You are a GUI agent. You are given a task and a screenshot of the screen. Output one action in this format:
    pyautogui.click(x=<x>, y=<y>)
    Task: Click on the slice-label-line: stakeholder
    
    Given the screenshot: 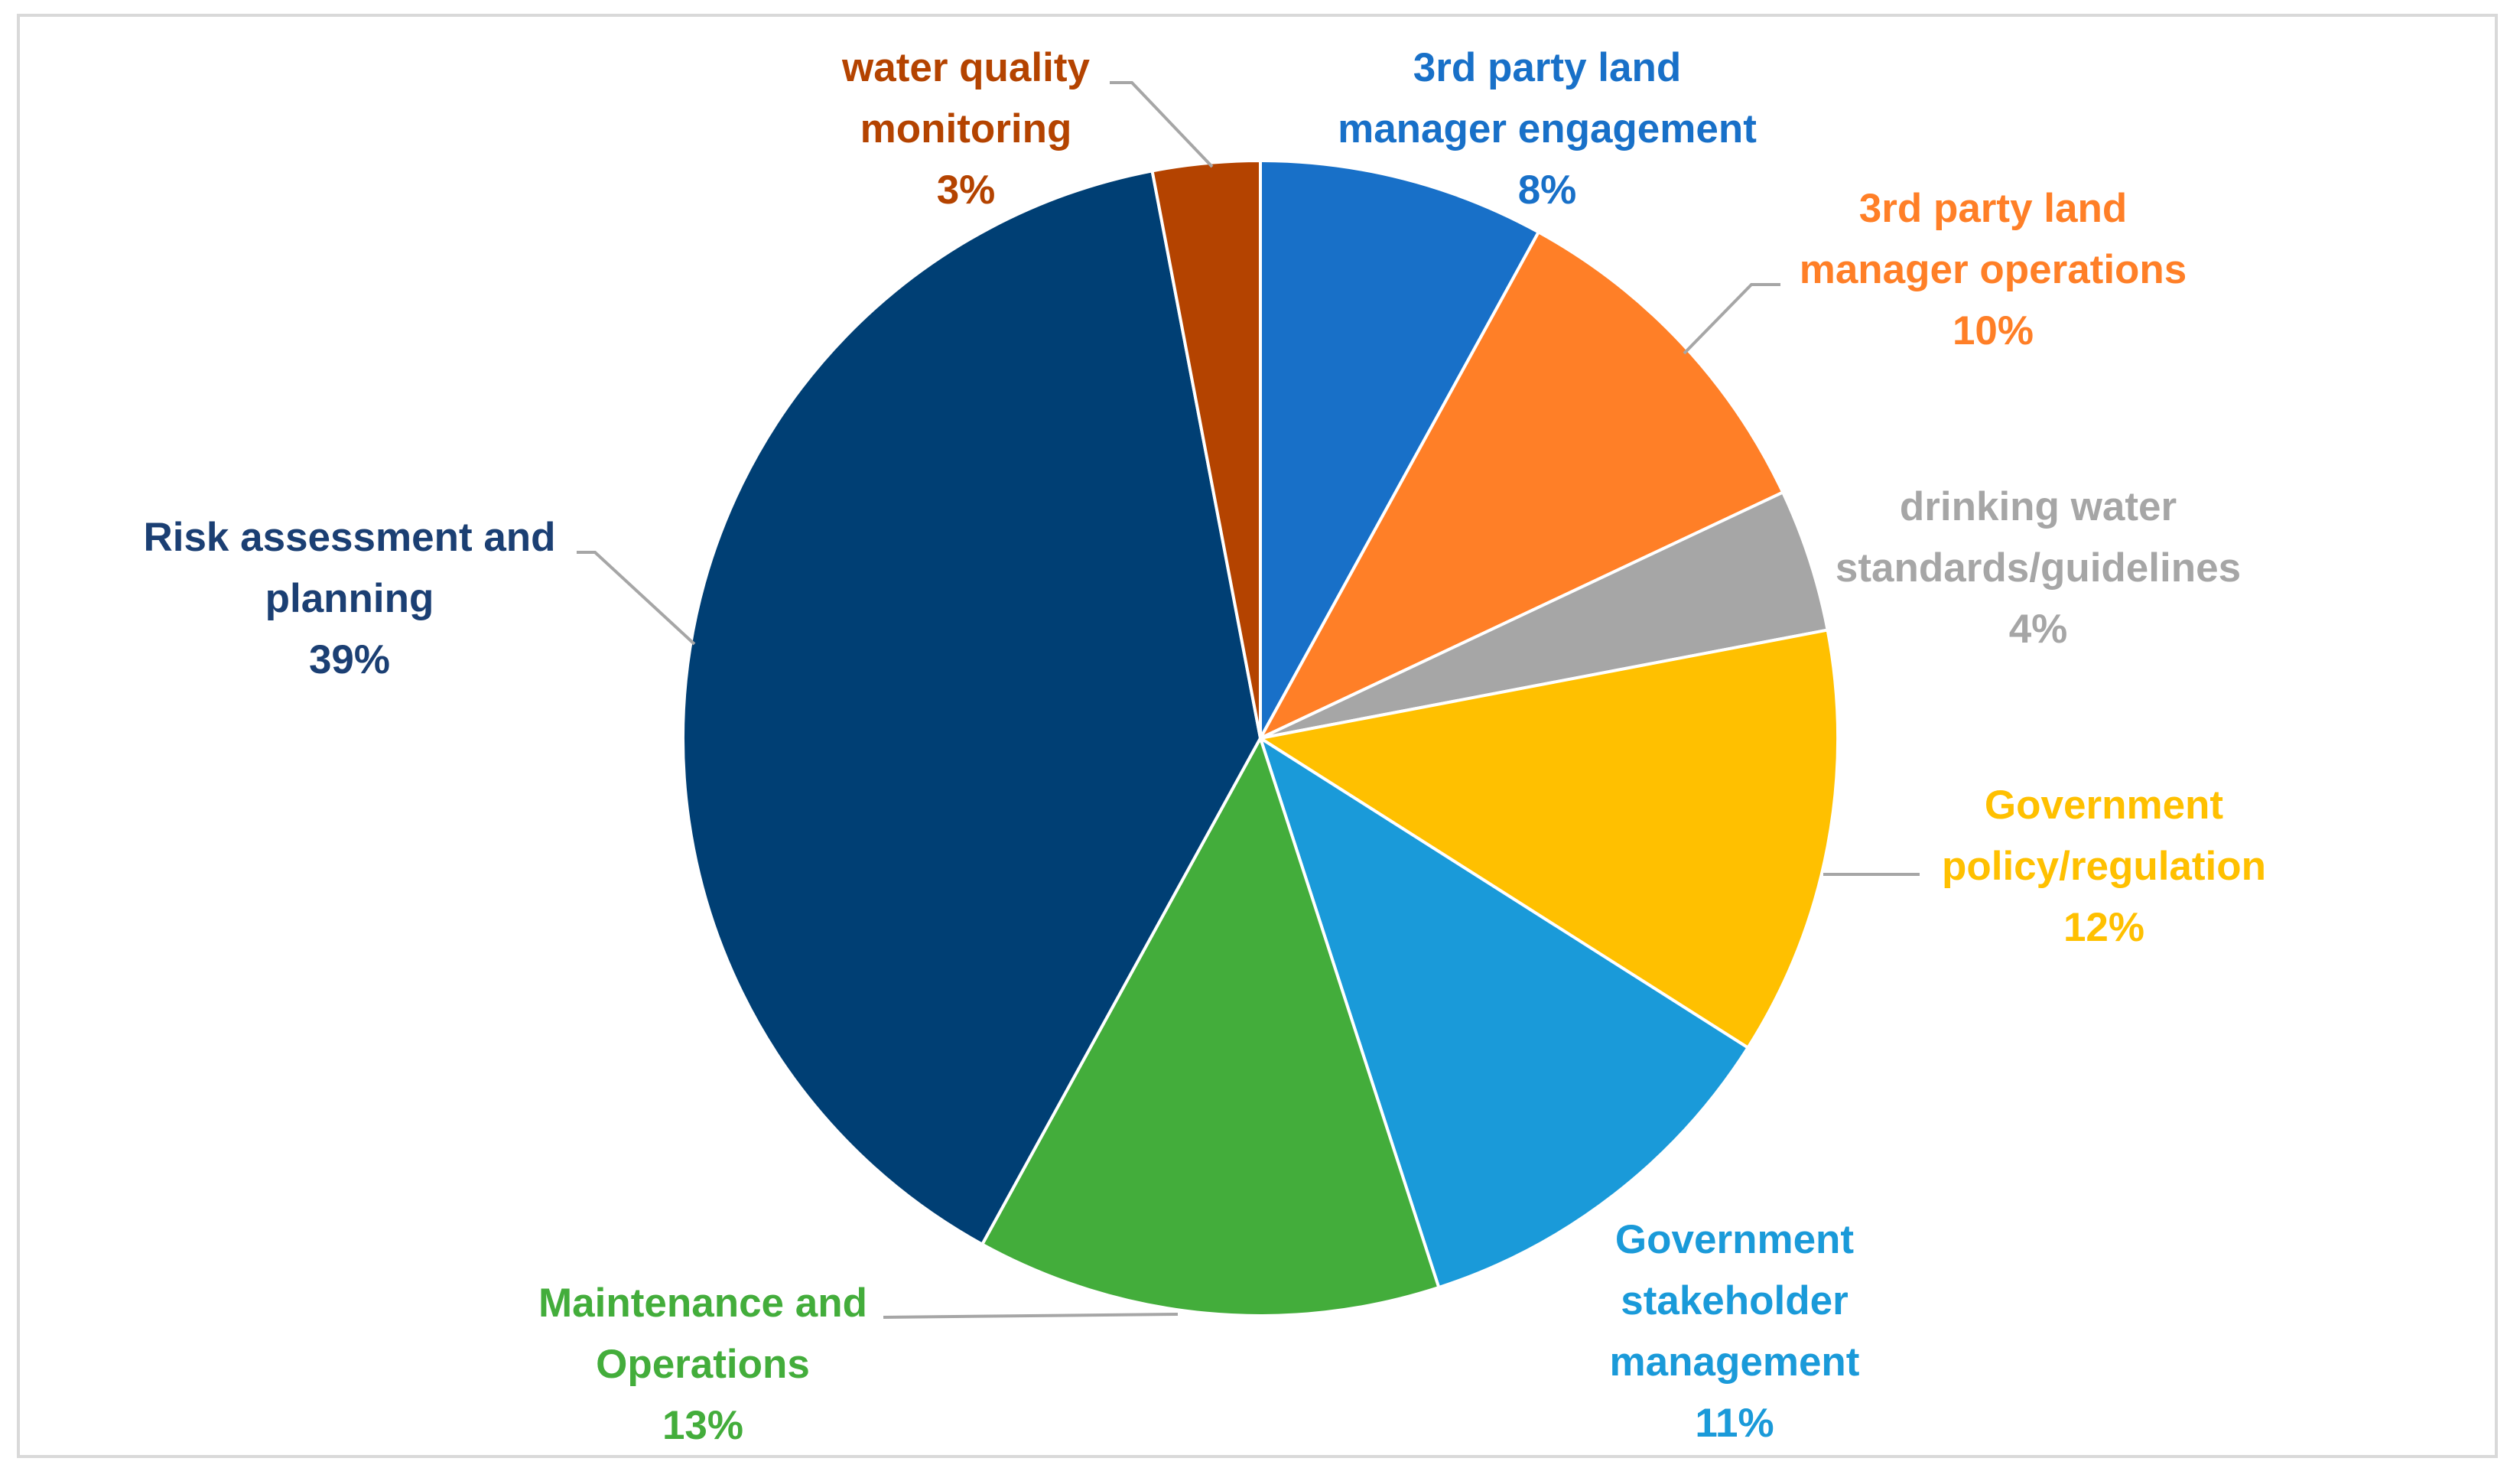 What is the action you would take?
    pyautogui.click(x=1735, y=1300)
    